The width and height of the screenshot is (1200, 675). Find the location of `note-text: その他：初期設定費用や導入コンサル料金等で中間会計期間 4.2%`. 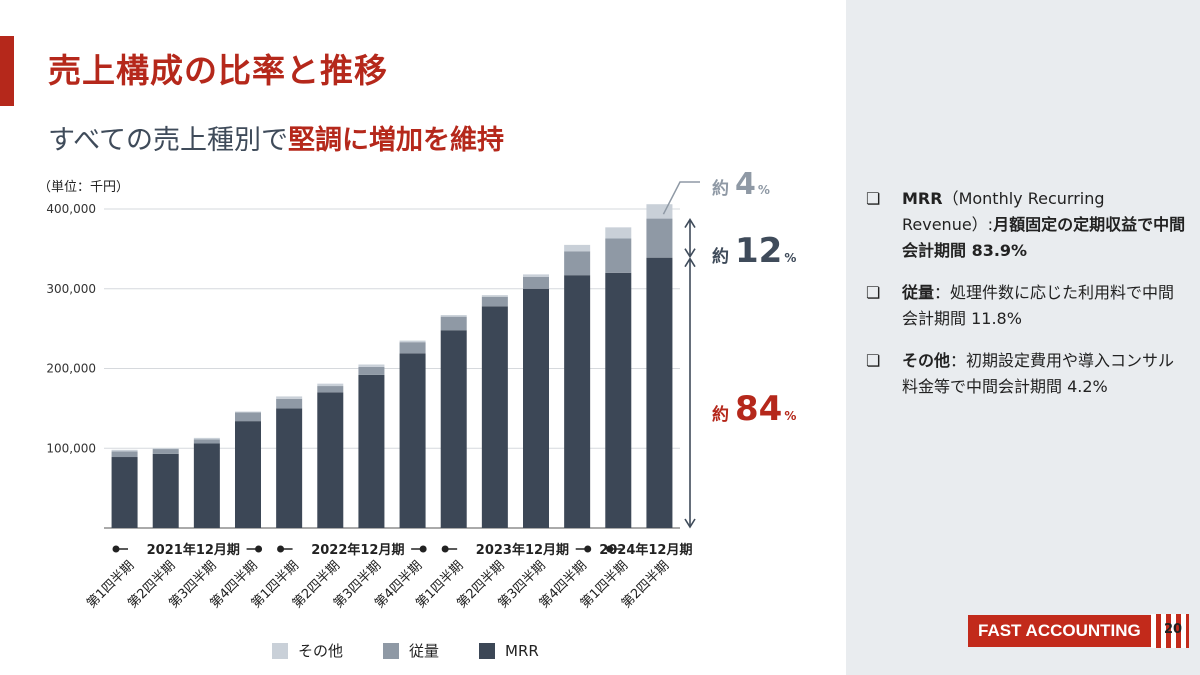

note-text: その他：初期設定費用や導入コンサル料金等で中間会計期間 4.2% is located at coordinates (1044, 374).